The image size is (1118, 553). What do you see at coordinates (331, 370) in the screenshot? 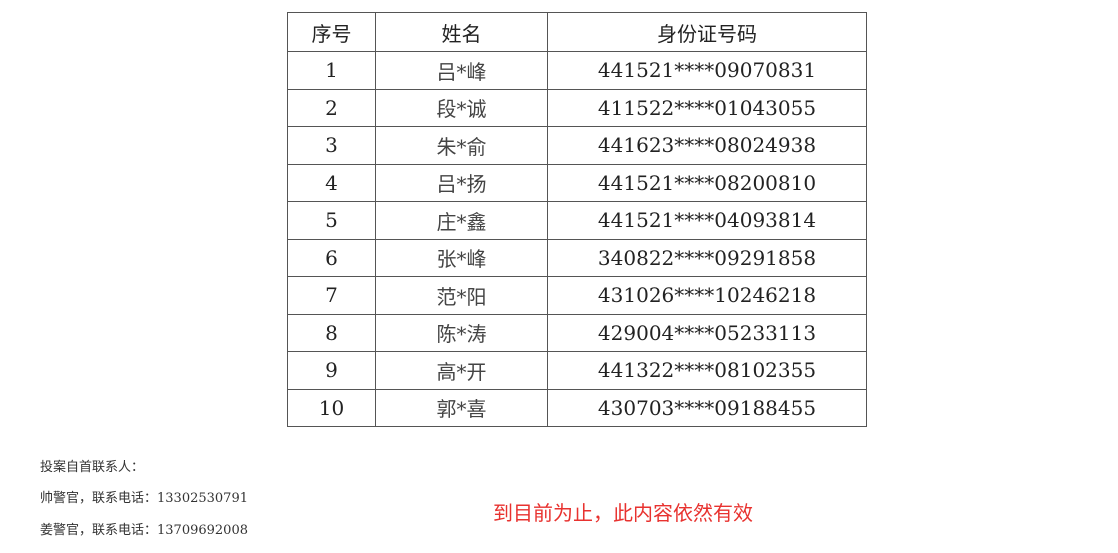
I see `cell-number: 9` at bounding box center [331, 370].